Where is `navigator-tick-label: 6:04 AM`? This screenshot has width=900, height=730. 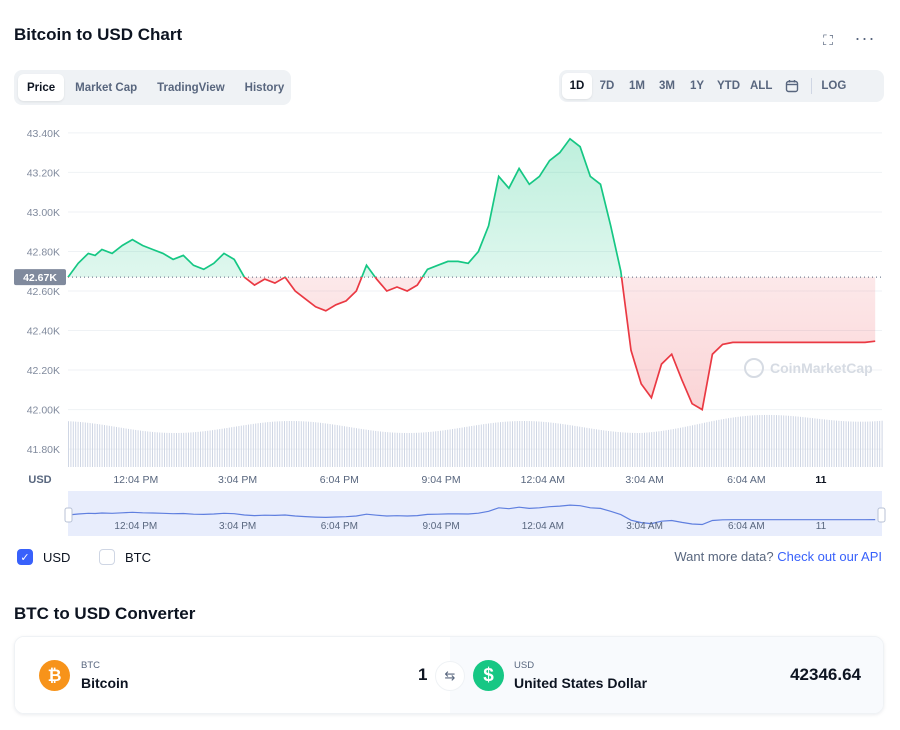
navigator-tick-label: 6:04 AM is located at coordinates (746, 526).